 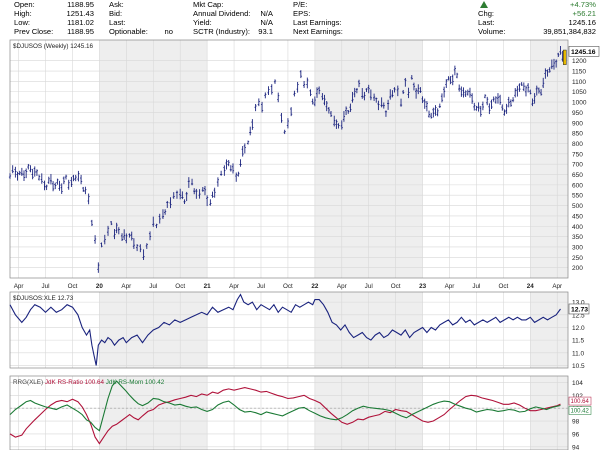 I want to click on y-tick-label: 800, so click(x=577, y=144).